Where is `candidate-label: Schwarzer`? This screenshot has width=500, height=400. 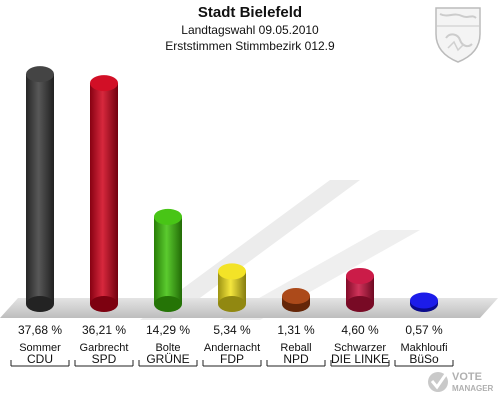
candidate-label: Schwarzer is located at coordinates (360, 348).